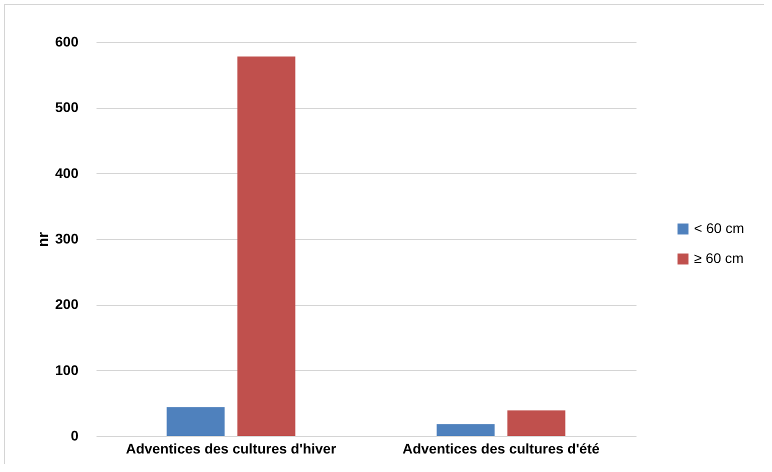  What do you see at coordinates (67, 172) in the screenshot?
I see `y-tick-label: 400` at bounding box center [67, 172].